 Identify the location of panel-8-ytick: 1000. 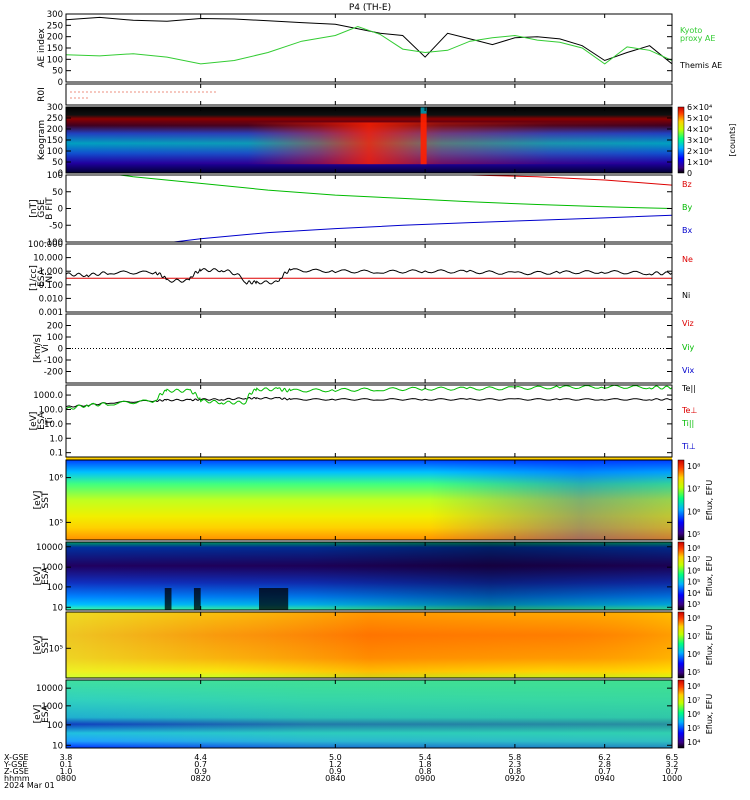
(52, 568).